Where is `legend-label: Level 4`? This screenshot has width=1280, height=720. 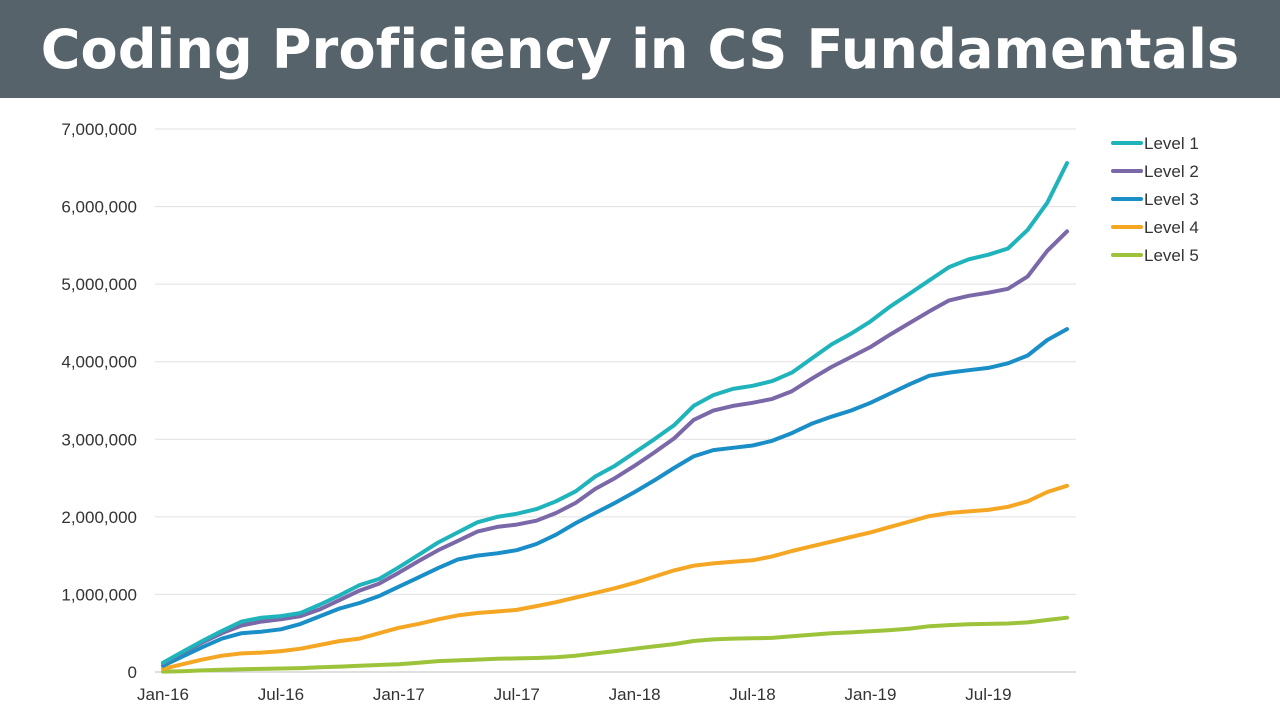
legend-label: Level 4 is located at coordinates (1171, 227).